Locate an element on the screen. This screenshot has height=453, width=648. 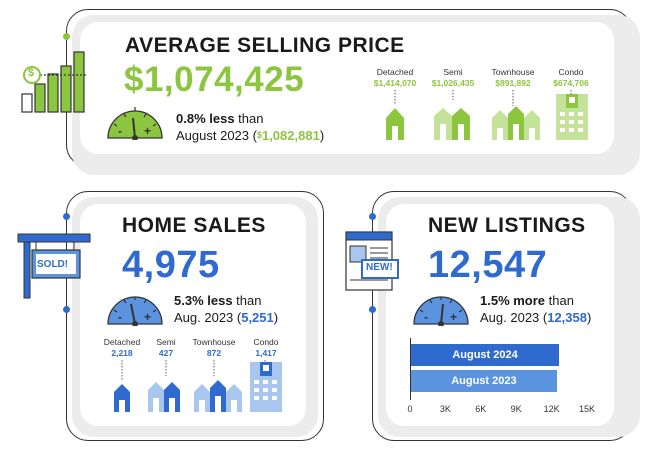
dollar-icon: $ is located at coordinates (31, 73).